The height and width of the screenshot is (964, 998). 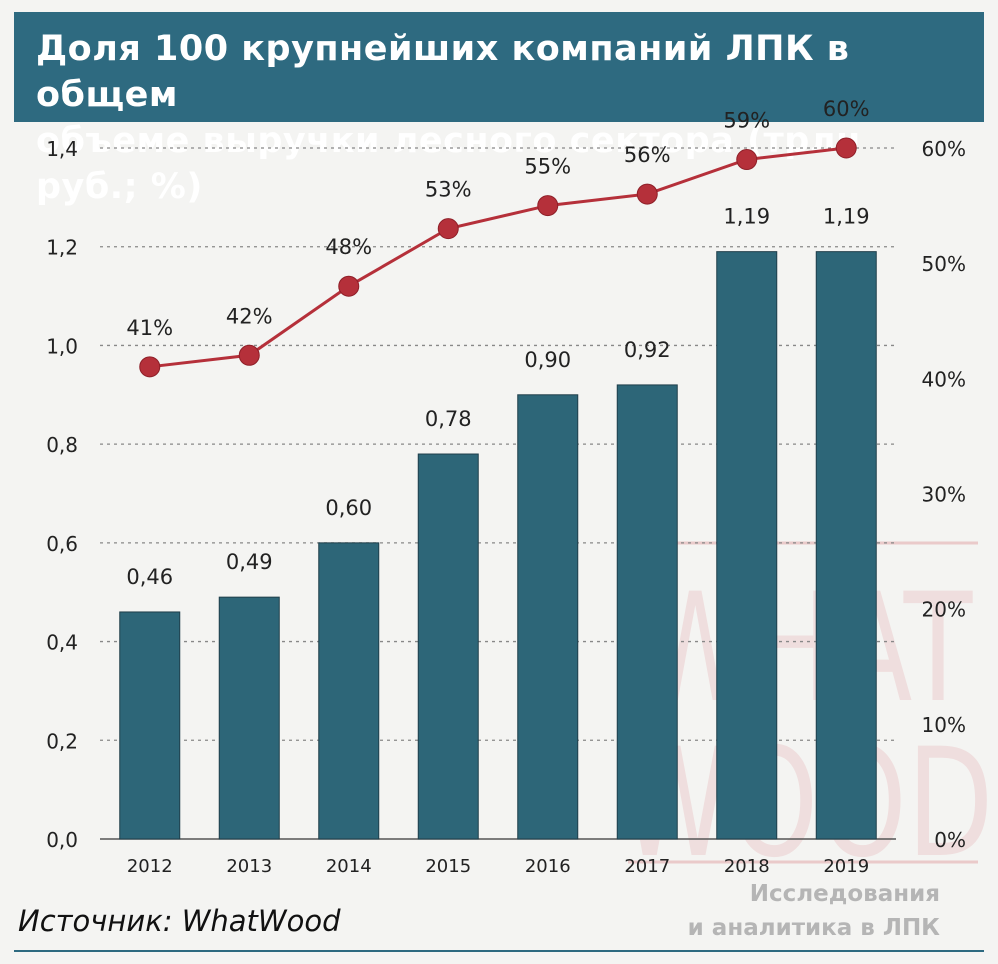 I want to click on watermark-logo-line2: WOOD, so click(x=806, y=804).